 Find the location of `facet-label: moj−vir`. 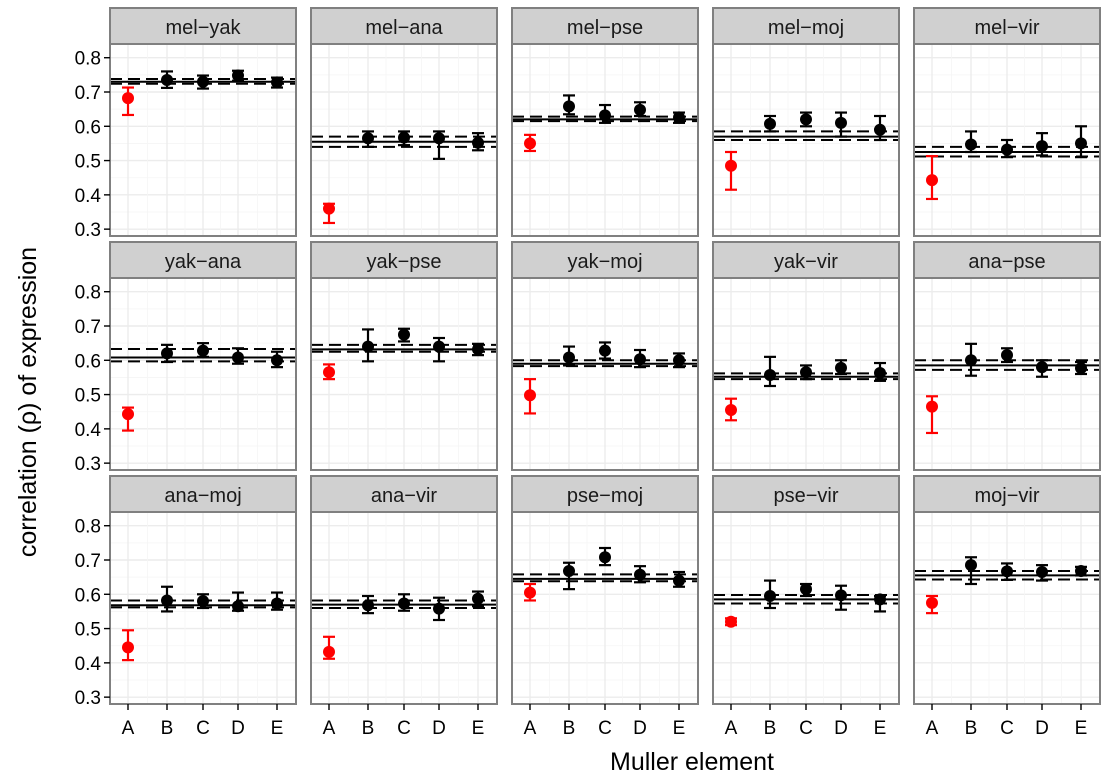

facet-label: moj−vir is located at coordinates (1006, 496).